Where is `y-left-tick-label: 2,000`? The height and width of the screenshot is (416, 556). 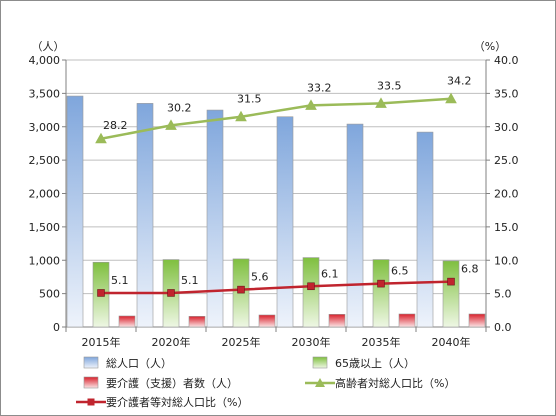 y-left-tick-label: 2,000 is located at coordinates (45, 194).